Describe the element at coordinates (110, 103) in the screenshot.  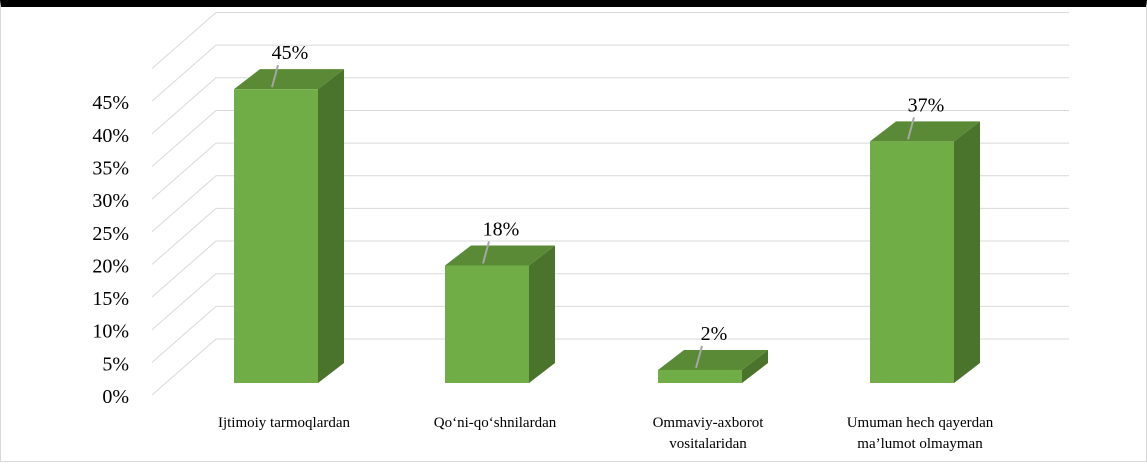
I see `y-tick-label: 45%` at that location.